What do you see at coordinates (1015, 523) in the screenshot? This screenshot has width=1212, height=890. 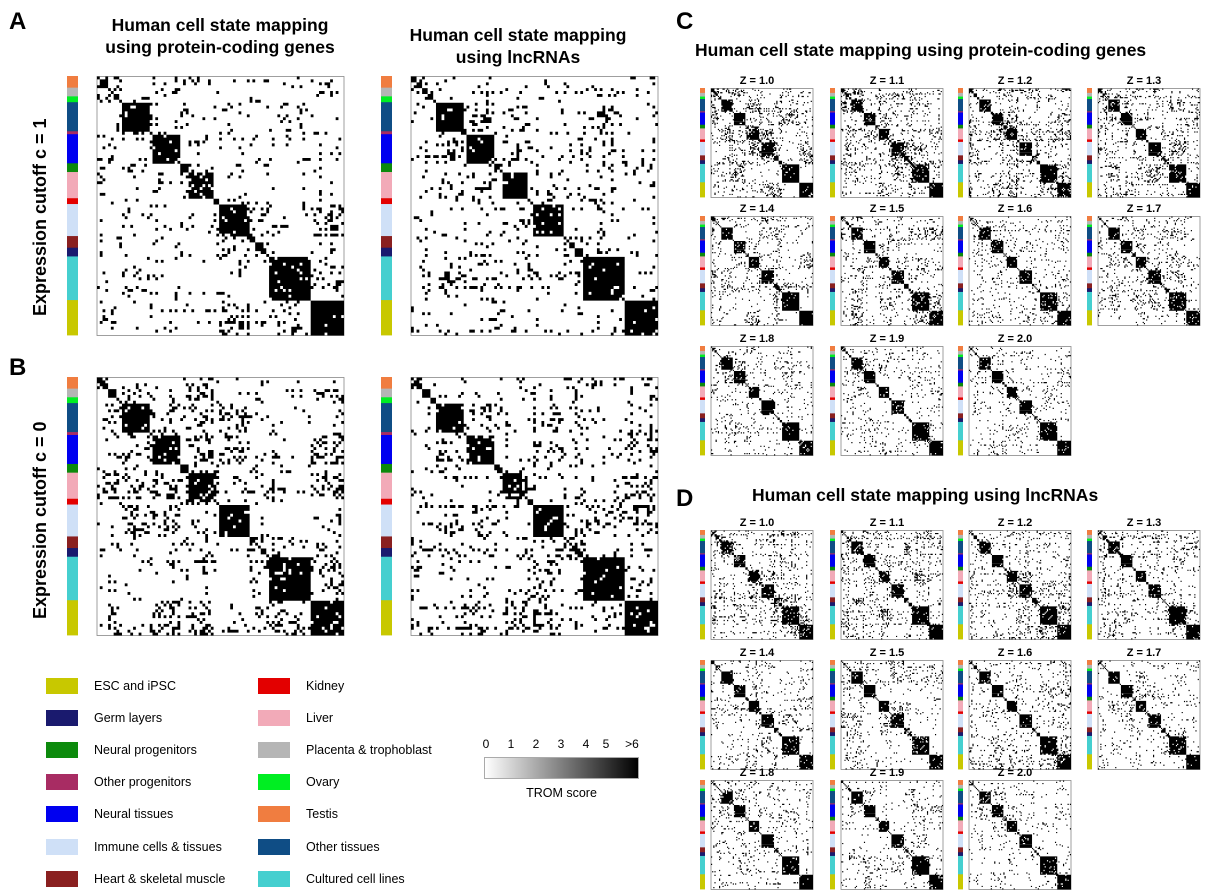 I see `panel-d-z-label: Z = 1.2` at bounding box center [1015, 523].